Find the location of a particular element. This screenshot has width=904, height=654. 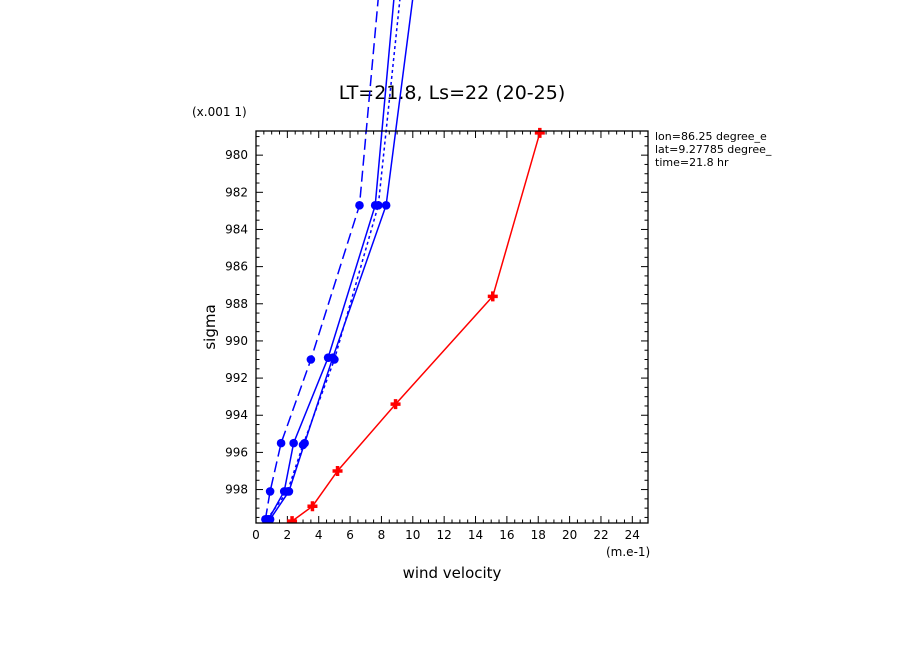

info-time: time=21.8 hr is located at coordinates (692, 162).